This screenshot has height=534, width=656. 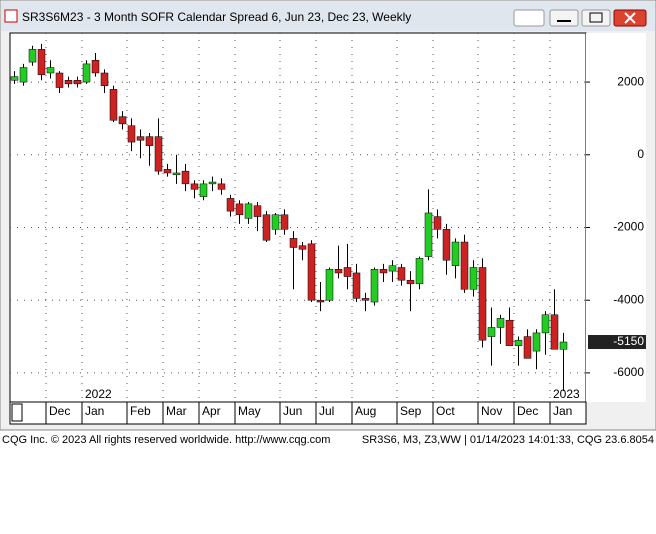 I want to click on x-tick-label: May, so click(x=249, y=411).